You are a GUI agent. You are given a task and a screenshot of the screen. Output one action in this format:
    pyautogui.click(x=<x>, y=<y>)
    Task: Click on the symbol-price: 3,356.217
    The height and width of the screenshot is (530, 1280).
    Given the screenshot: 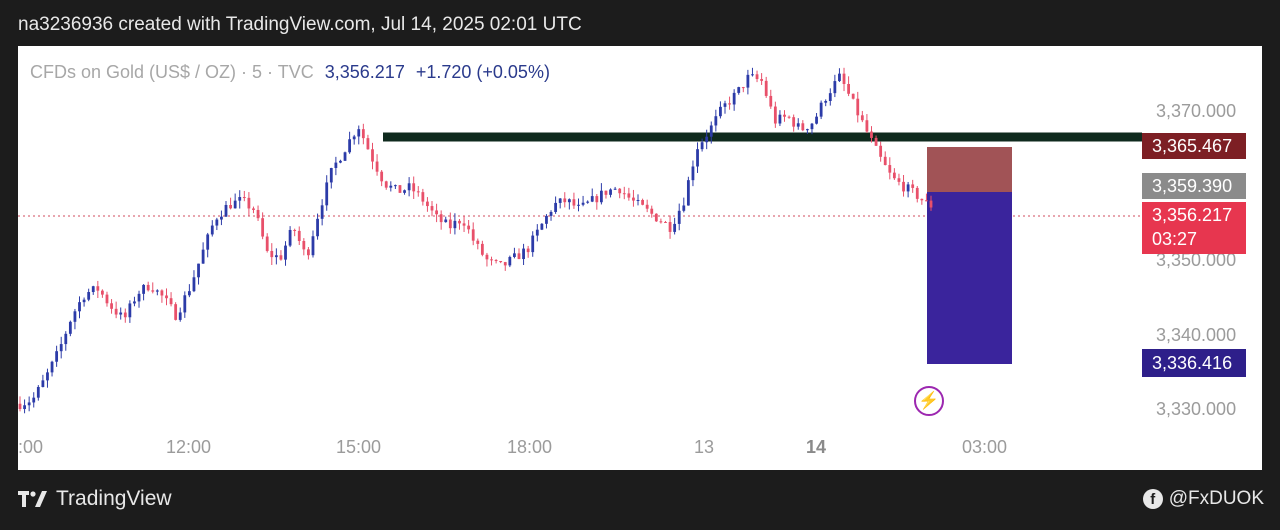 What is the action you would take?
    pyautogui.click(x=364, y=72)
    